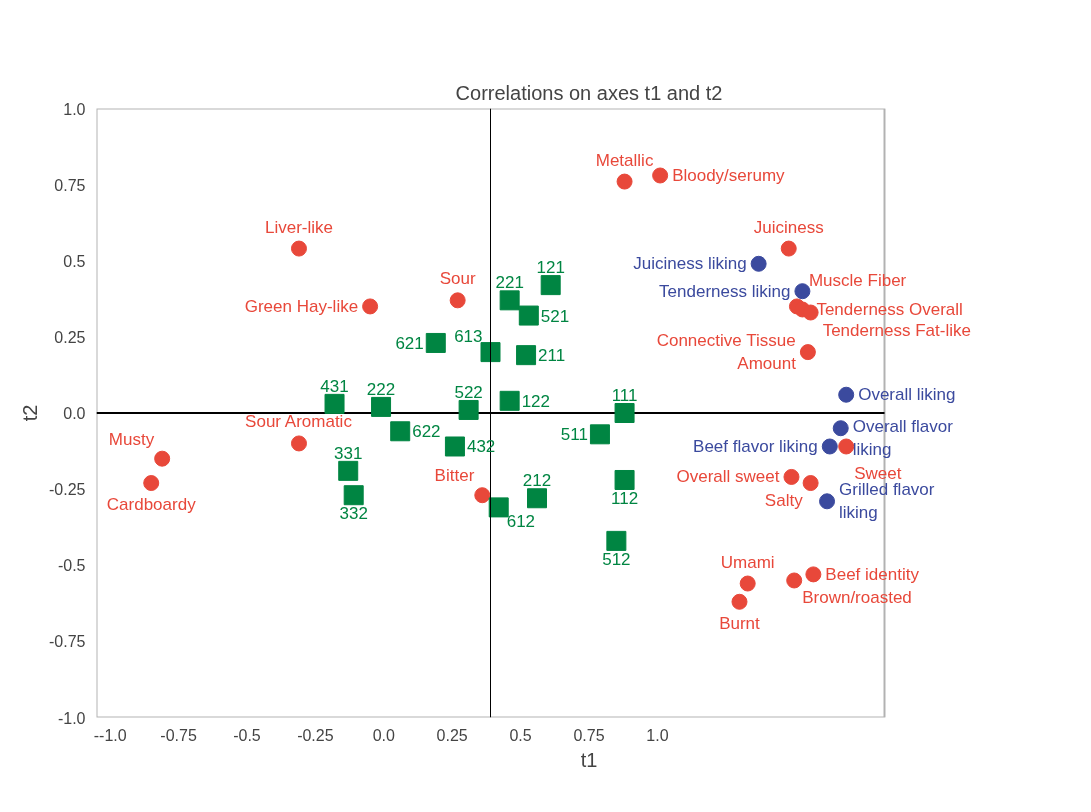 Image resolution: width=1091 pixels, height=812 pixels. What do you see at coordinates (755, 446) in the screenshot?
I see `annotation: Beef flavor liking` at bounding box center [755, 446].